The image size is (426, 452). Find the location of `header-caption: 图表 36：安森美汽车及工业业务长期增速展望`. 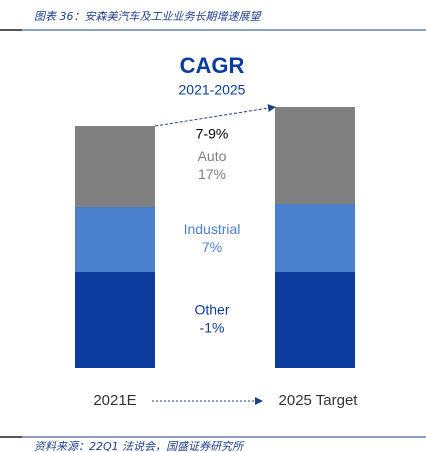

header-caption: 图表 36：安森美汽车及工业业务长期增速展望 is located at coordinates (148, 16).